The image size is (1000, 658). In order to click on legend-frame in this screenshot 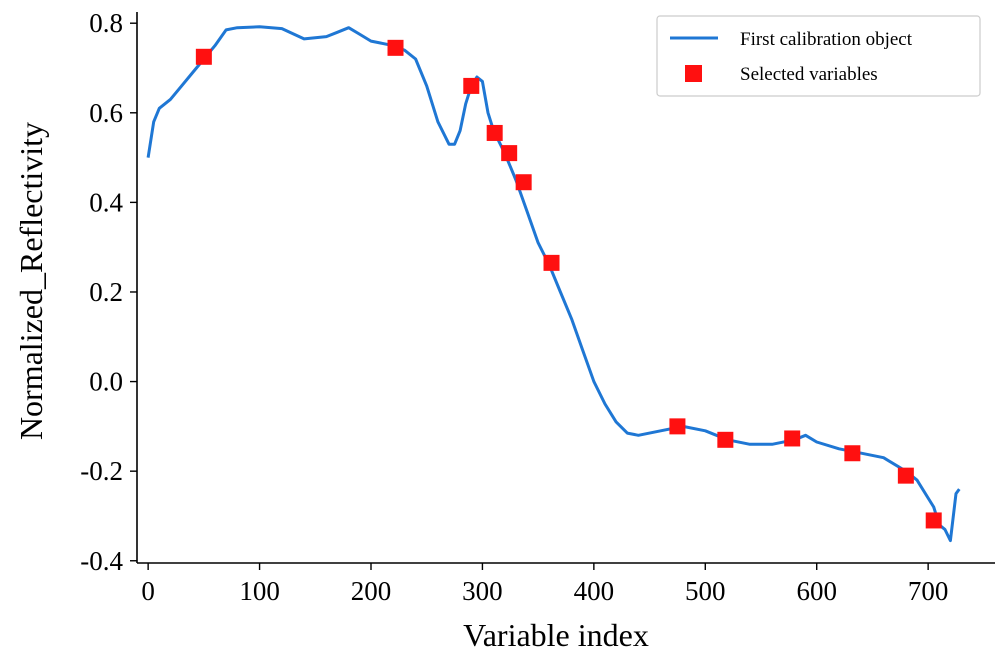, I will do `click(818, 56)`.